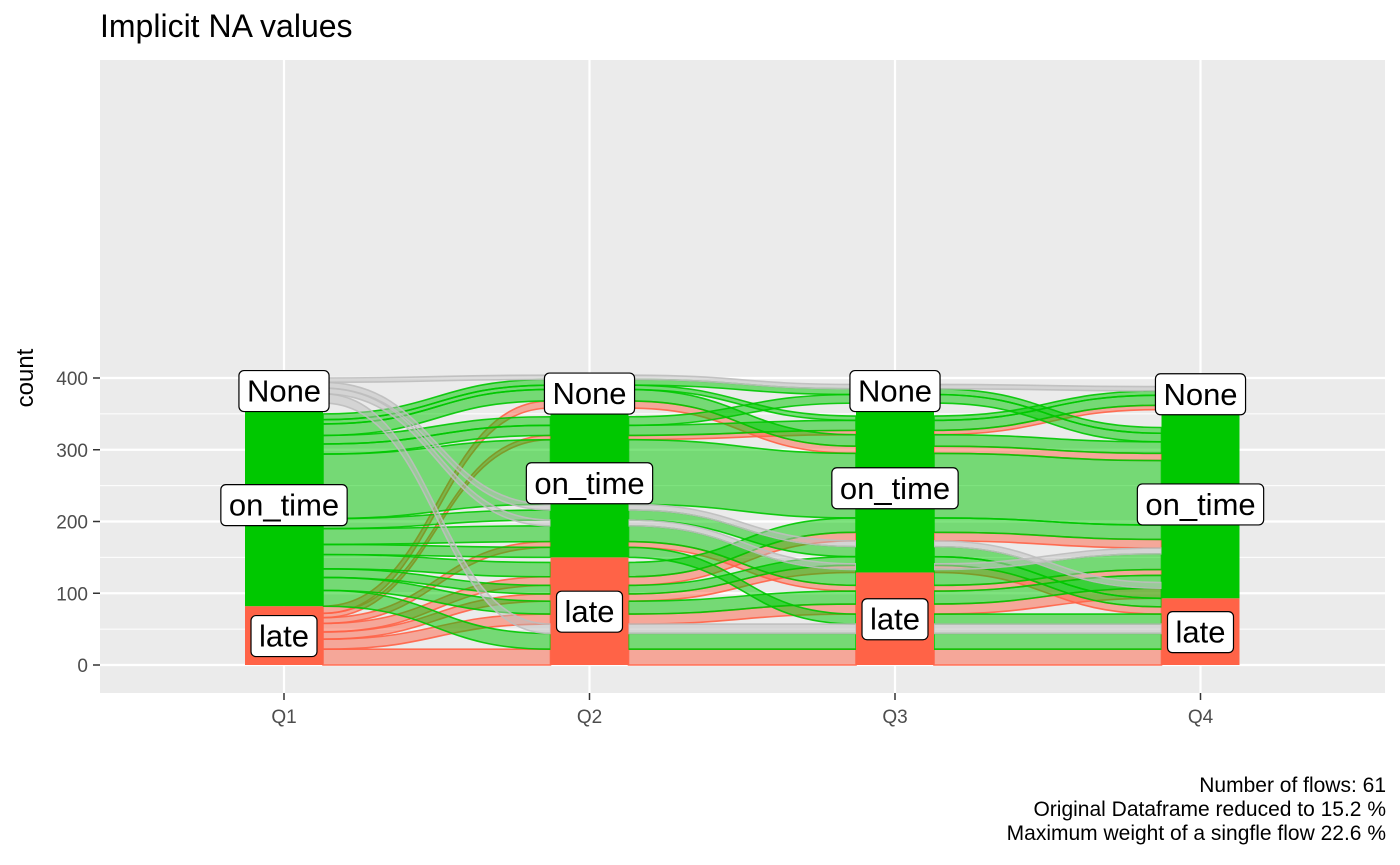 The width and height of the screenshot is (1400, 865). What do you see at coordinates (589, 717) in the screenshot?
I see `x-tick-label: Q2` at bounding box center [589, 717].